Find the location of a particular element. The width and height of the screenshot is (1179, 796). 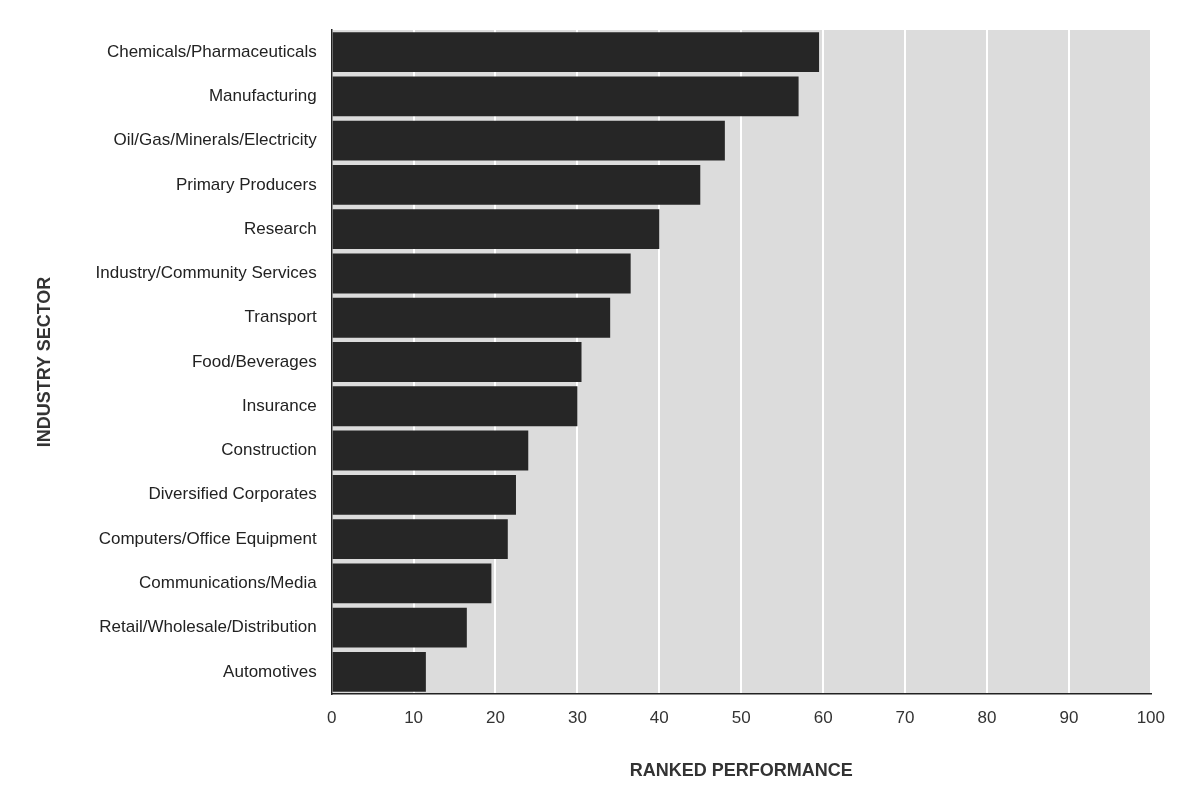

y-tick-label: Manufacturing is located at coordinates (262, 96).